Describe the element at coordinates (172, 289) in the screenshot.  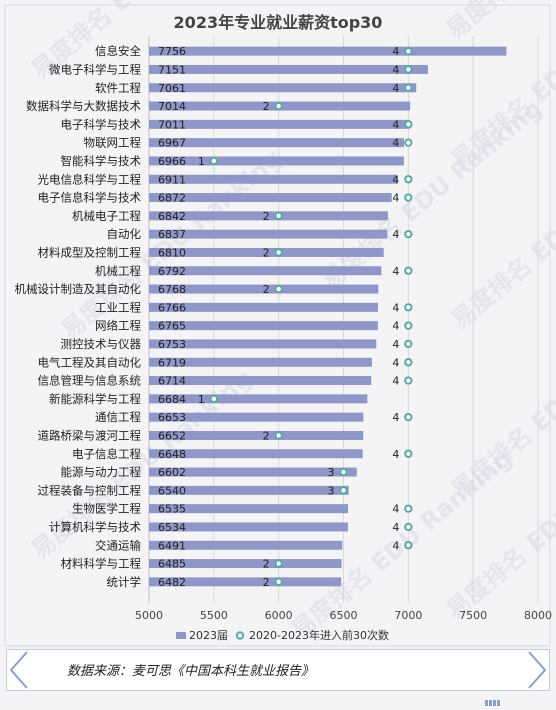
I see `salary-value-label: 6768` at that location.